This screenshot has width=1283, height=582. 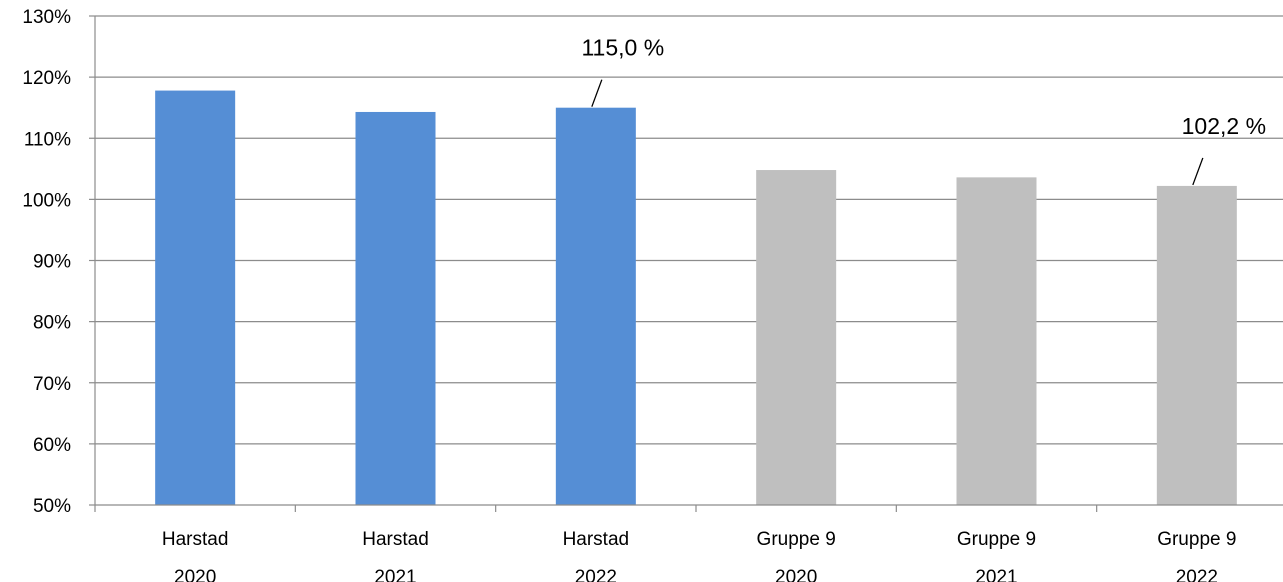 What do you see at coordinates (52, 262) in the screenshot?
I see `y-tick-label: 90%` at bounding box center [52, 262].